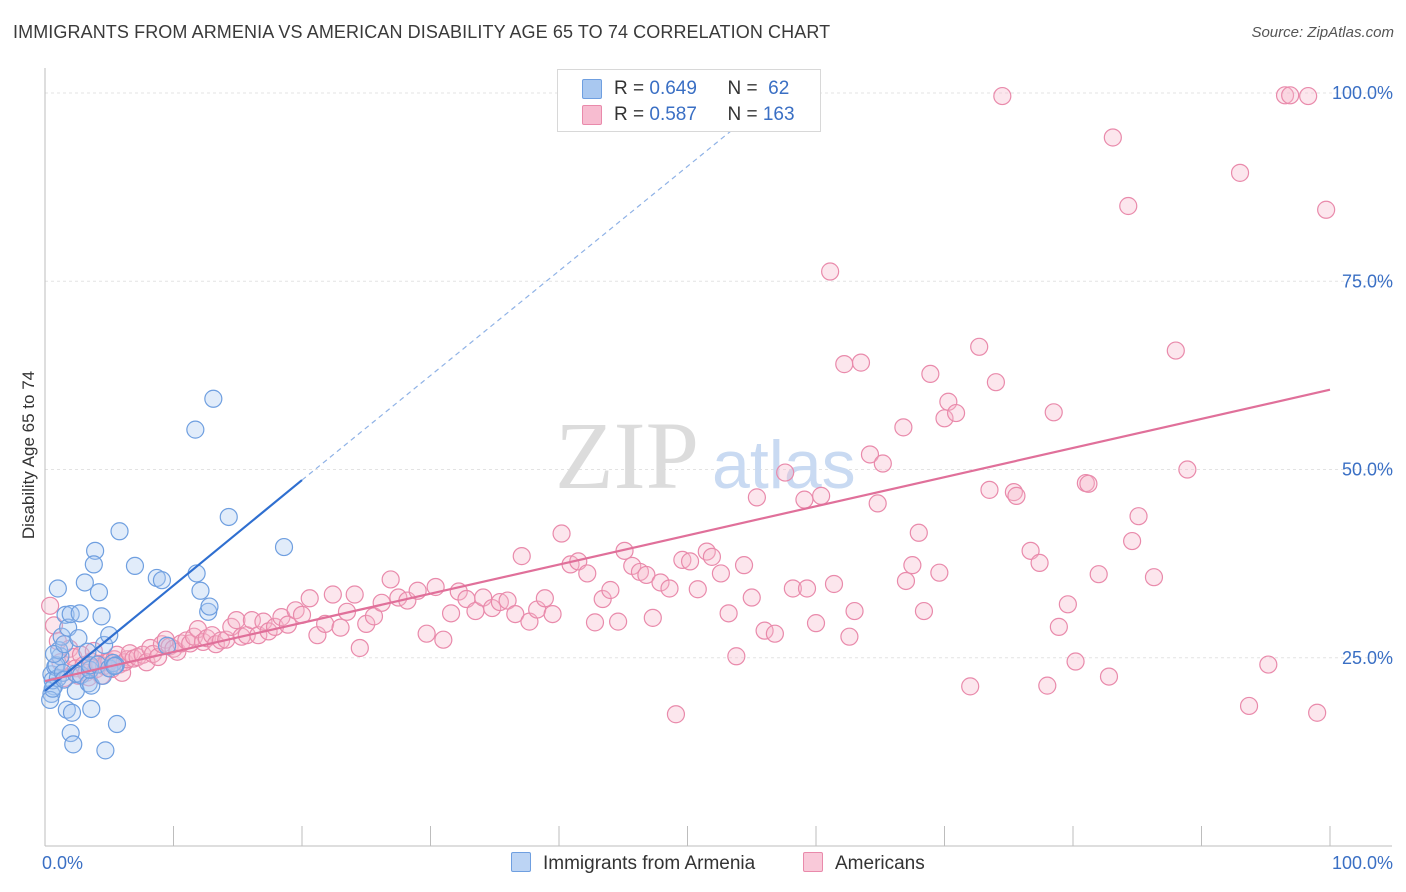 This screenshot has height=892, width=1406. What do you see at coordinates (632, 88) in the screenshot?
I see `legend-r-label: R =` at bounding box center [632, 88].